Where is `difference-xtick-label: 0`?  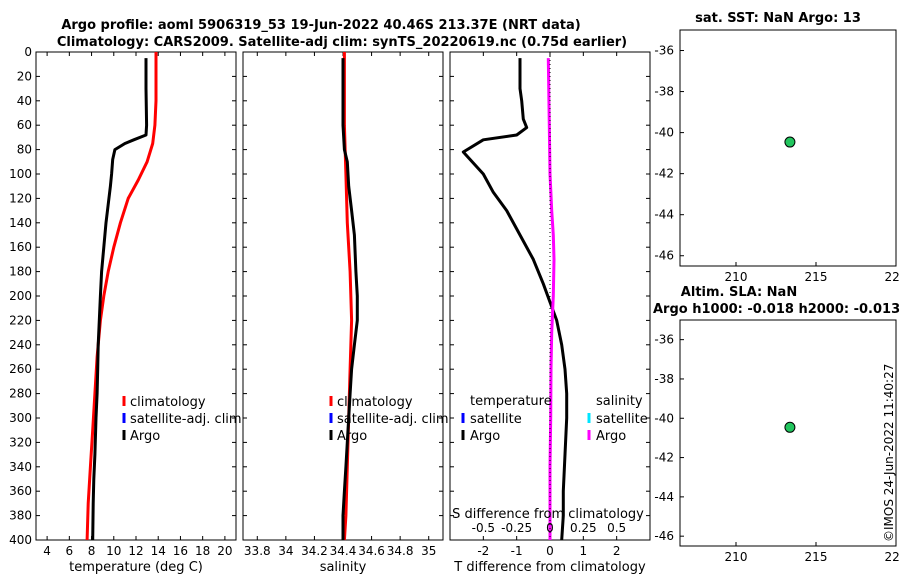
difference-xtick-label: 0 is located at coordinates (550, 551).